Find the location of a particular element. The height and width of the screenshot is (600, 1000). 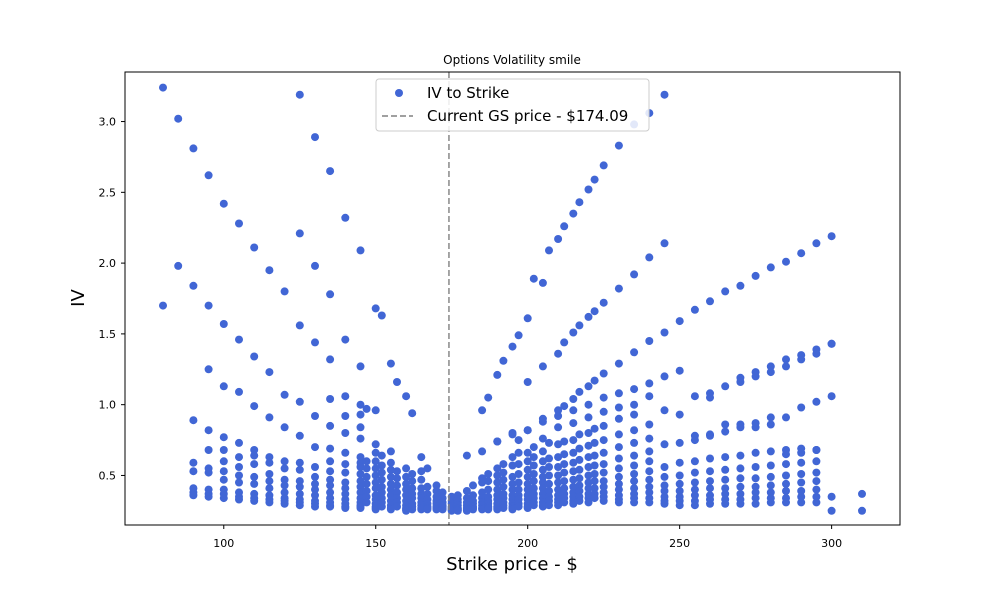

x-tick-label: 300 is located at coordinates (831, 543).